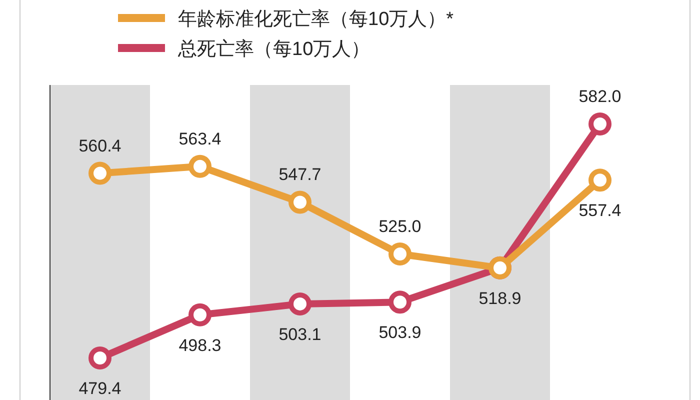 Image resolution: width=700 pixels, height=400 pixels. What do you see at coordinates (200, 138) in the screenshot?
I see `data-label: 563.4` at bounding box center [200, 138].